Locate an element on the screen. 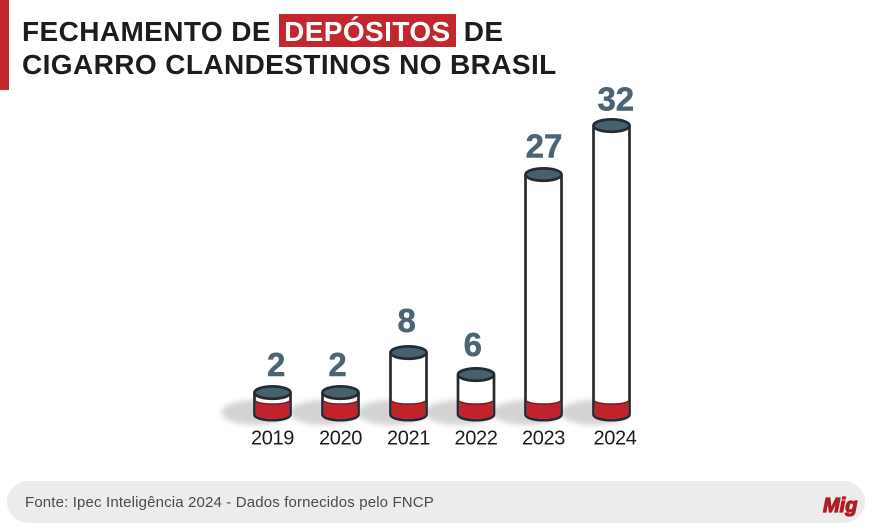  svg-text: 2023 is located at coordinates (543, 439).